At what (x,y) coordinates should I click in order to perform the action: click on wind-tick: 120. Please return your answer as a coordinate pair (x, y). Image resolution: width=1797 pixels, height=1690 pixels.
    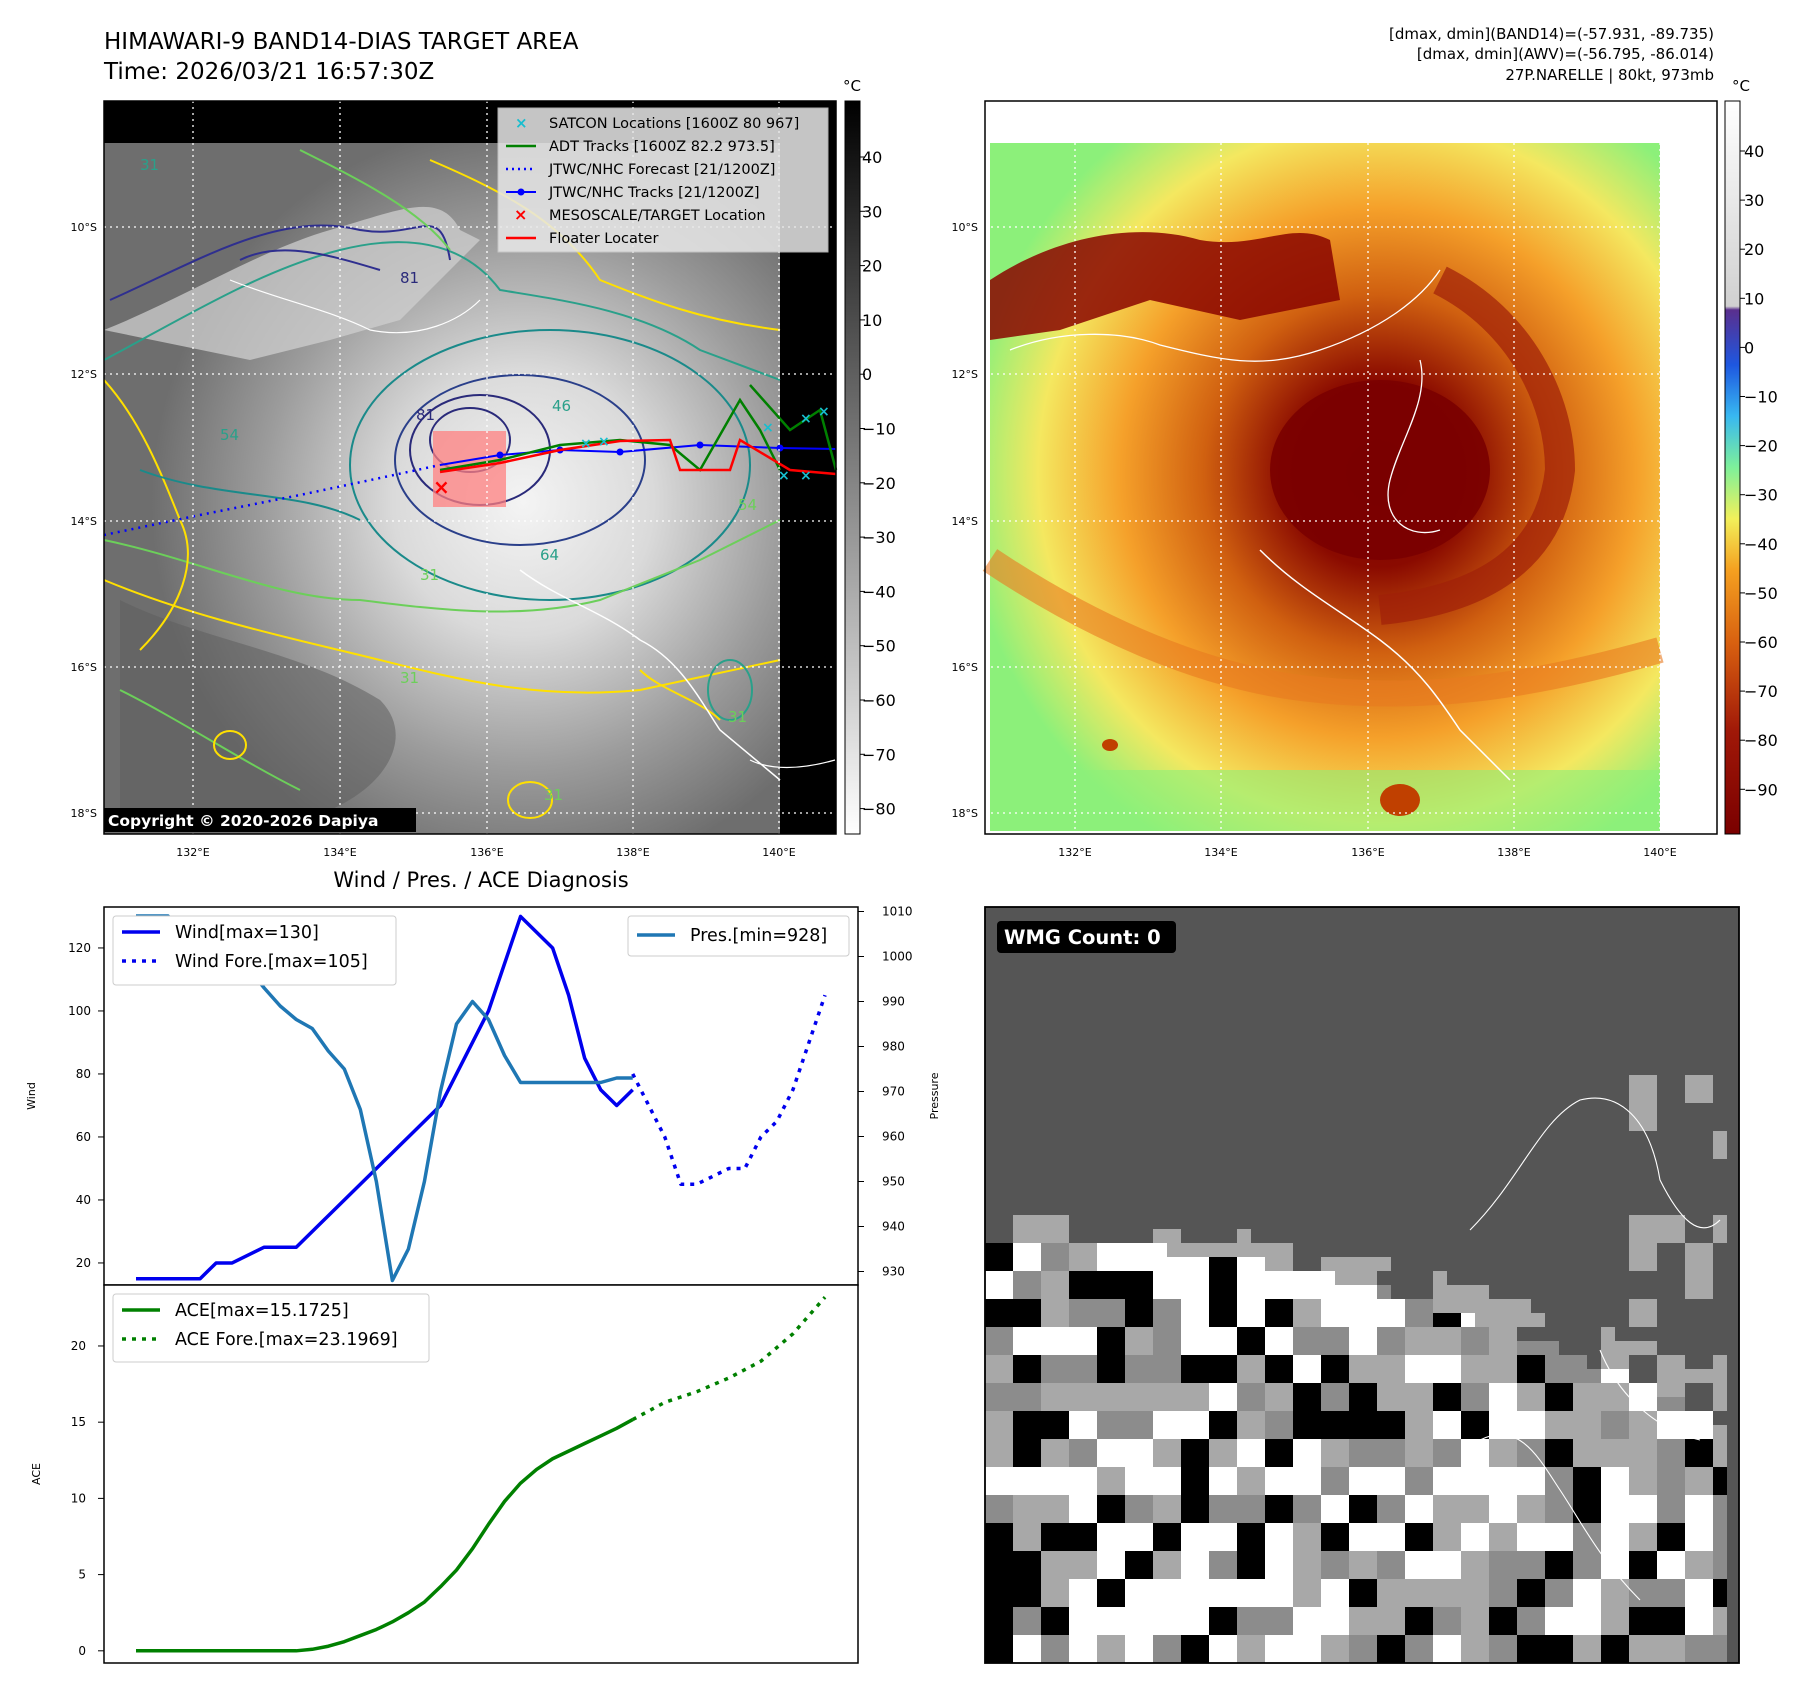
    Looking at the image, I should click on (79, 948).